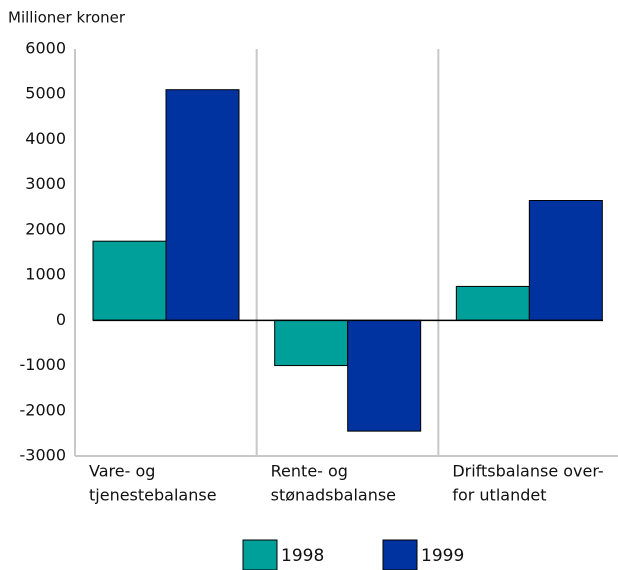 The image size is (618, 570). What do you see at coordinates (43, 409) in the screenshot?
I see `y-tick-label: -2000` at bounding box center [43, 409].